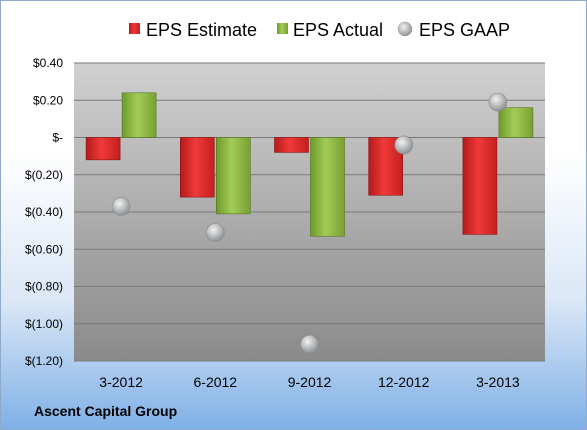  Describe the element at coordinates (44, 361) in the screenshot. I see `y-tick-label: $(1.20)` at that location.